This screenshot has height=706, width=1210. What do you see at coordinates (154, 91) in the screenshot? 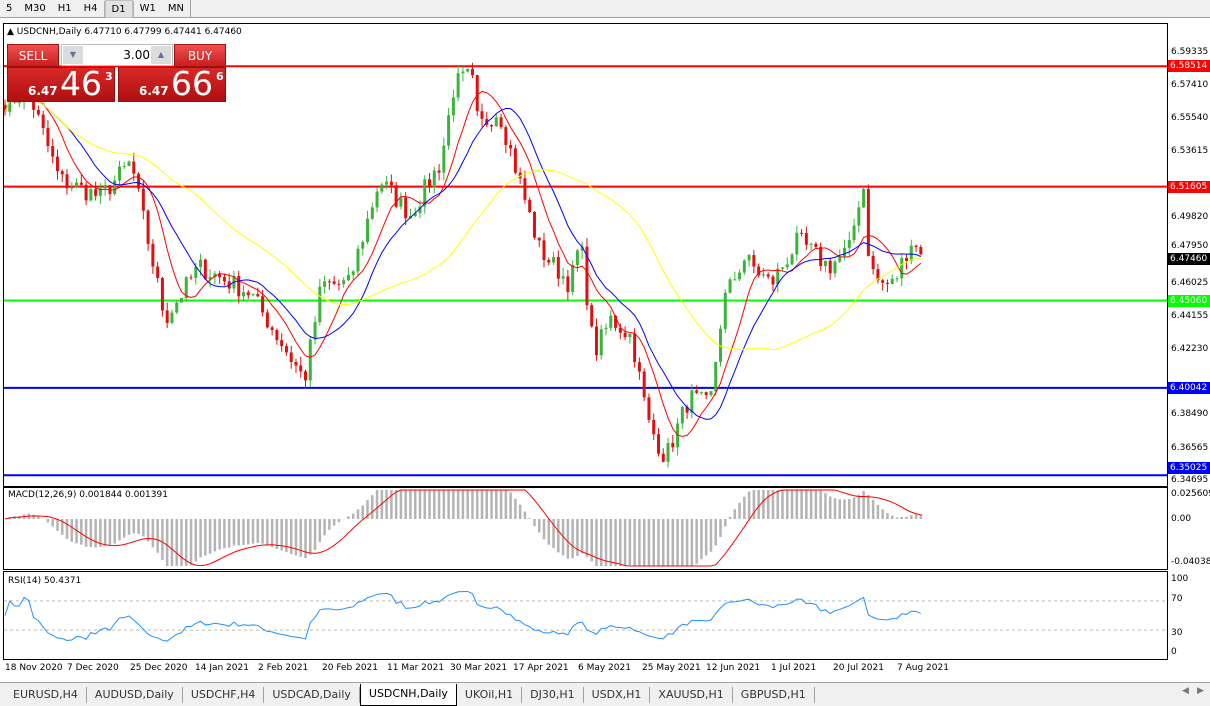
I see `buy-price-prefix: 6.47` at bounding box center [154, 91].